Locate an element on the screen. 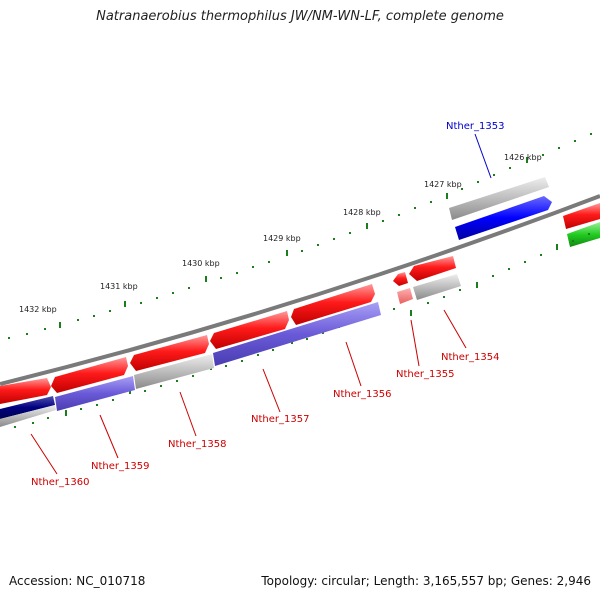 Image resolution: width=600 pixels, height=600 pixels. scale-label-1427: 1427 kbp is located at coordinates (443, 184).